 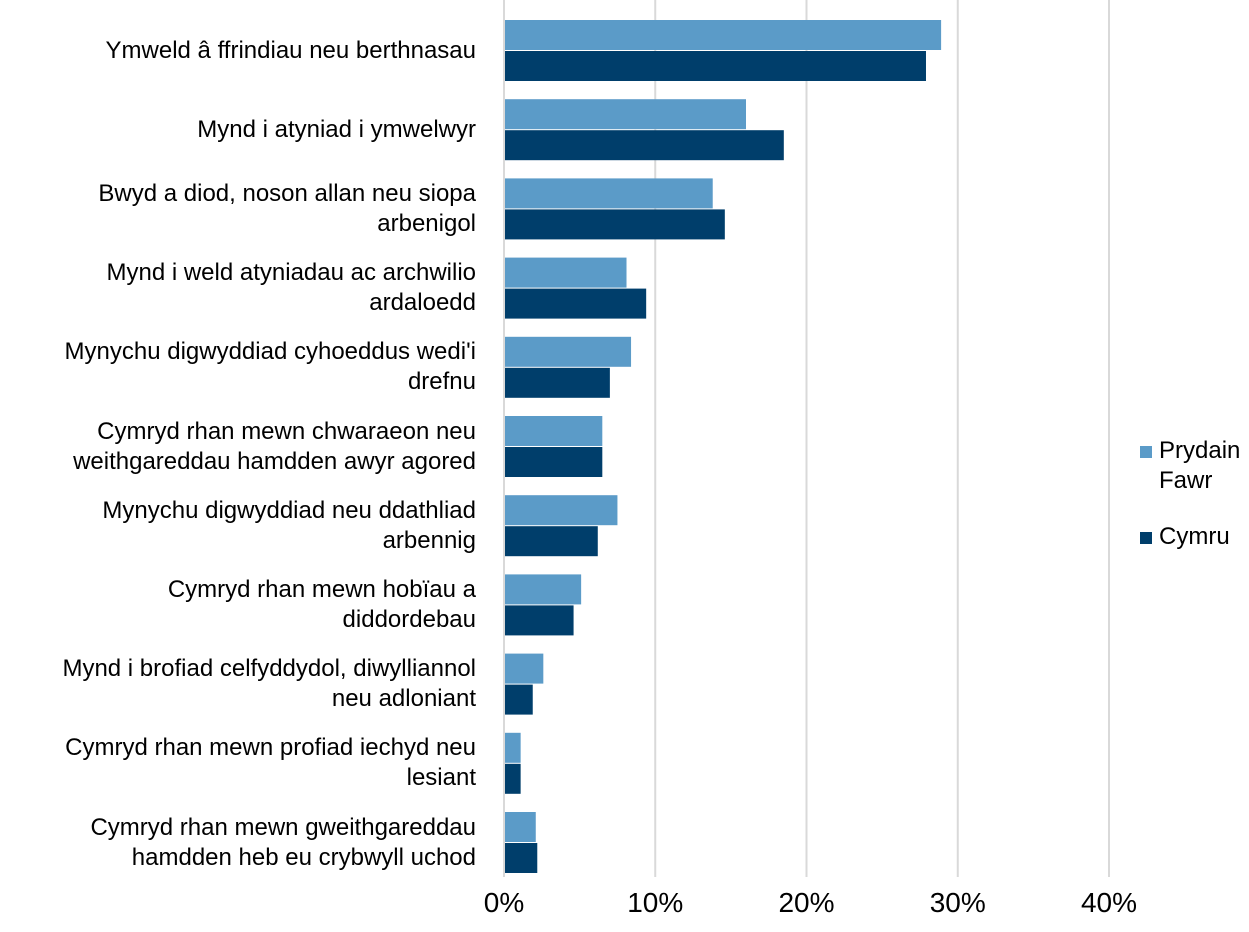 What do you see at coordinates (1186, 480) in the screenshot?
I see `legend-label: Fawr` at bounding box center [1186, 480].